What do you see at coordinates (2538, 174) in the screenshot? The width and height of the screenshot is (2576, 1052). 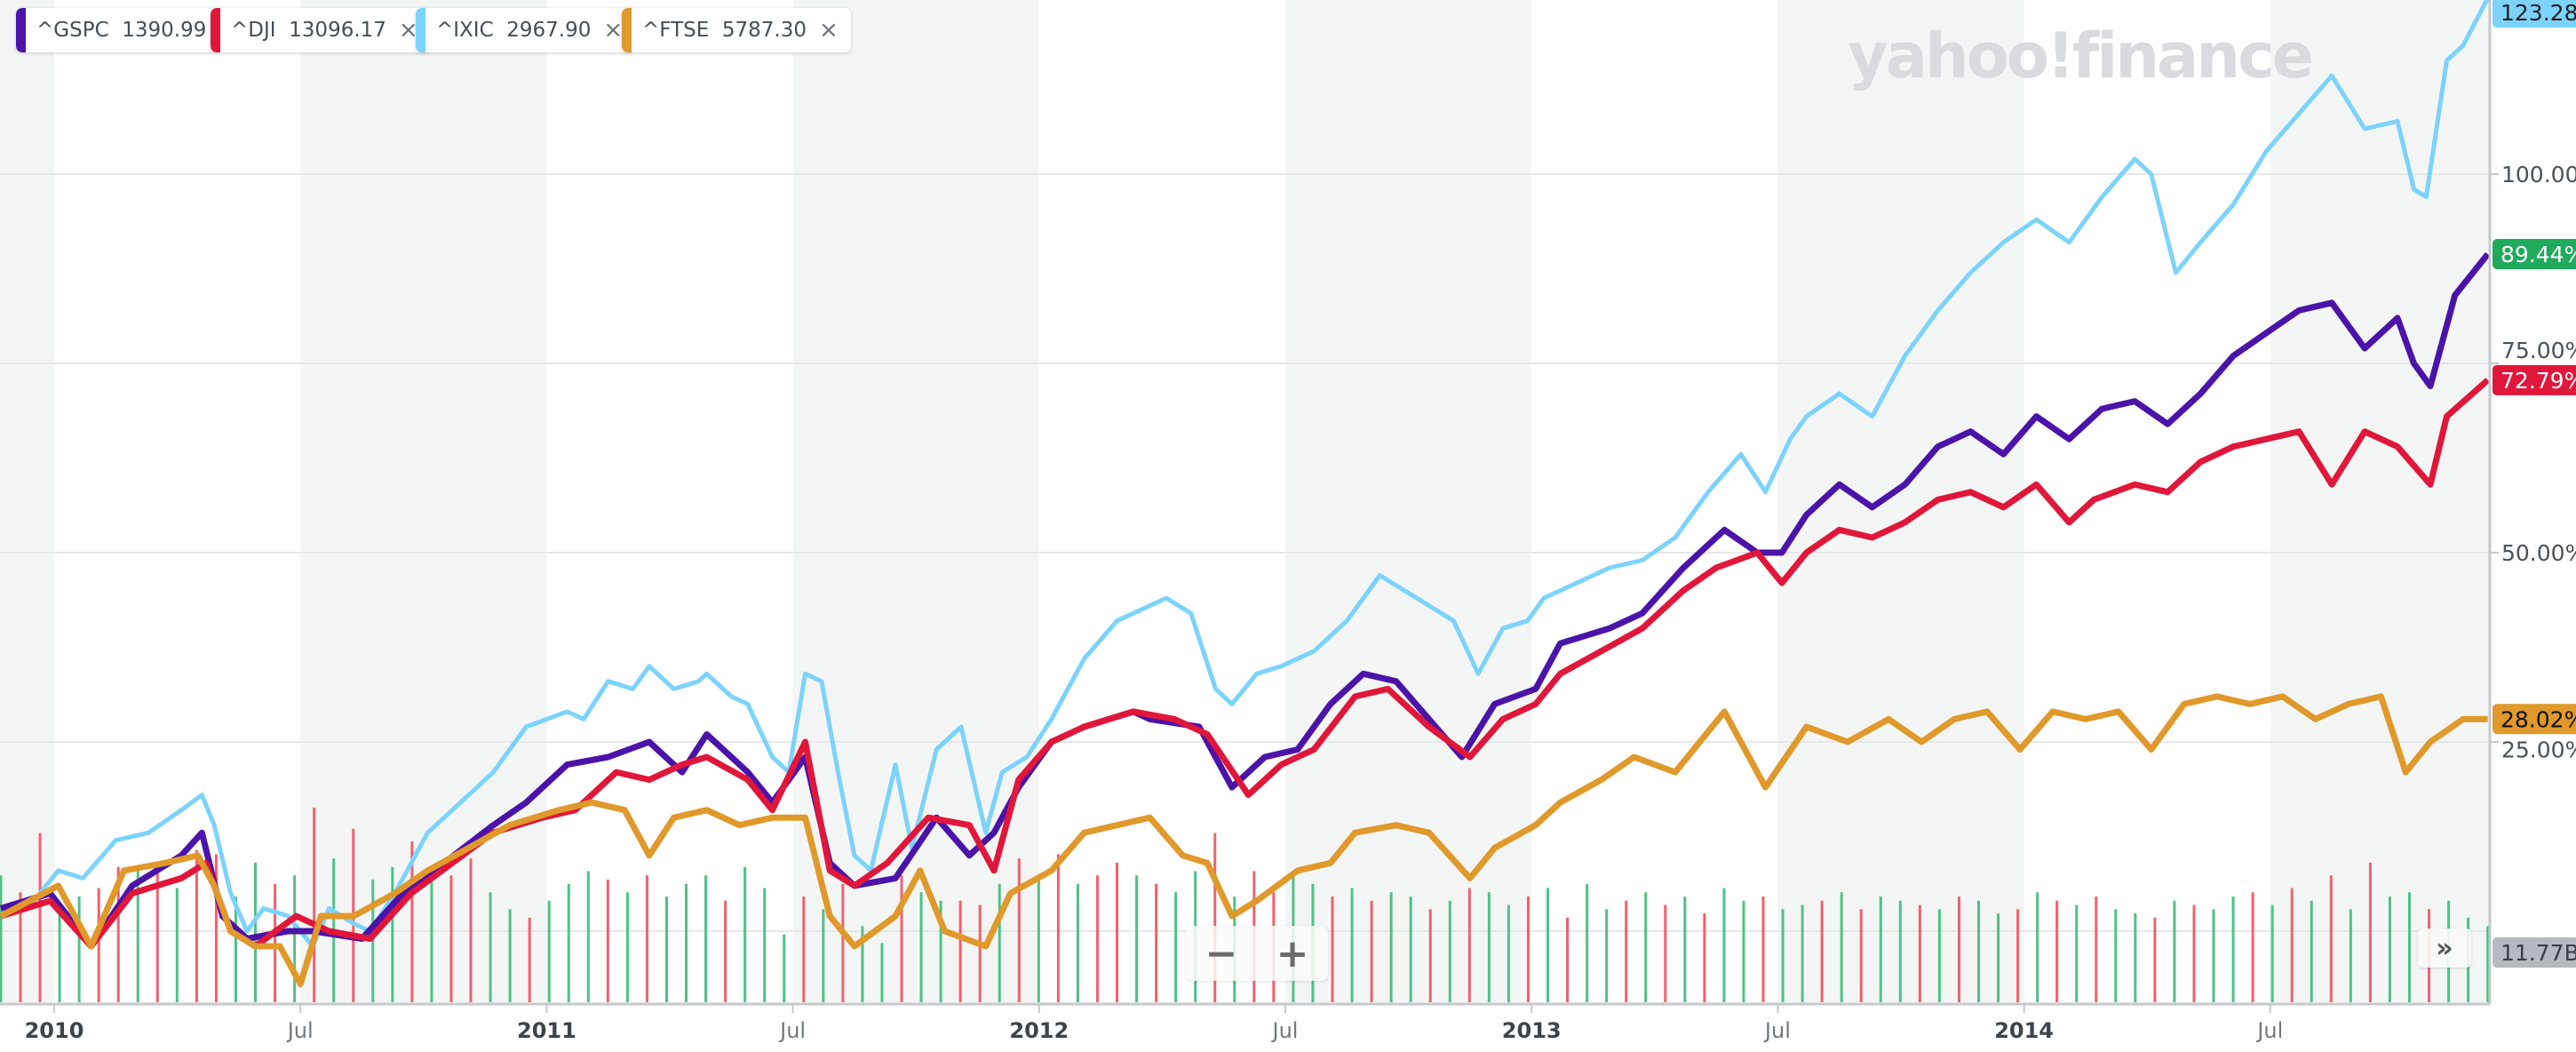 I see `y-tick-label: 100.00%` at bounding box center [2538, 174].